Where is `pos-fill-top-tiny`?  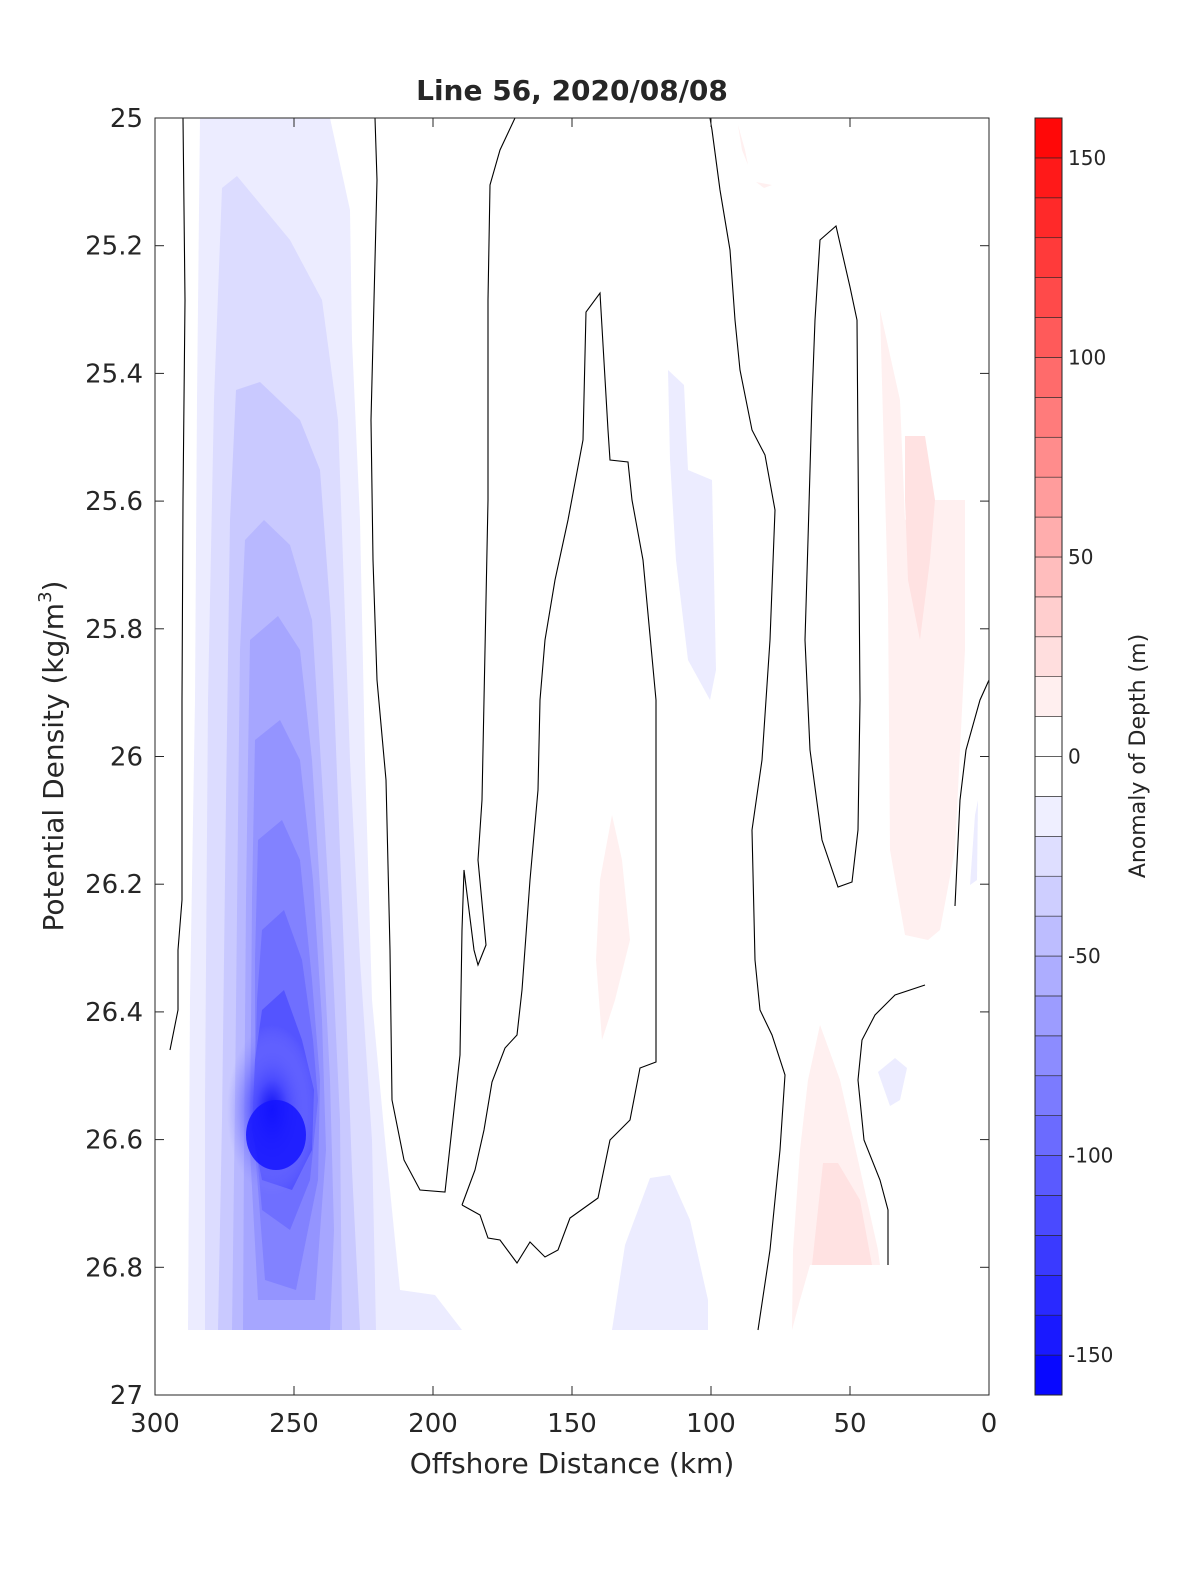
pos-fill-top-tiny is located at coordinates (743, 145).